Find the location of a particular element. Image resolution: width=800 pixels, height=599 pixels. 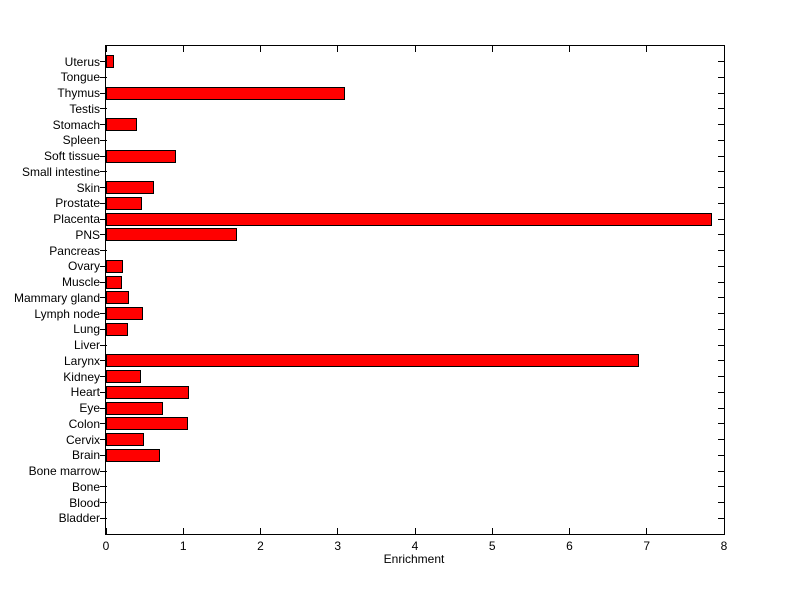

y-tick-label: Bladder is located at coordinates (79, 518).